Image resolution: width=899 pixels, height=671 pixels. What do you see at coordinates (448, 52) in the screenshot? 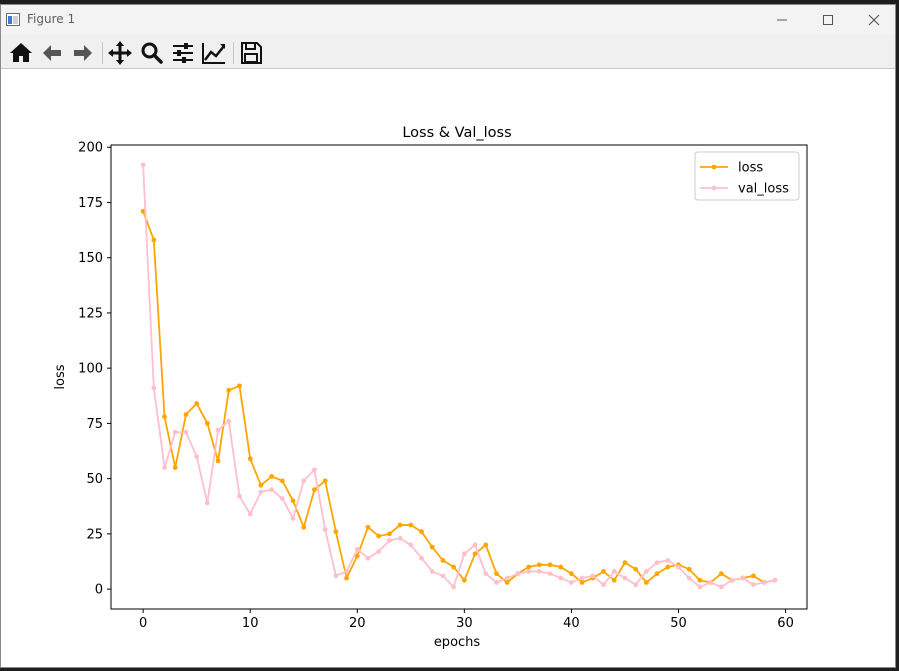
I see `navigation-toolbar` at bounding box center [448, 52].